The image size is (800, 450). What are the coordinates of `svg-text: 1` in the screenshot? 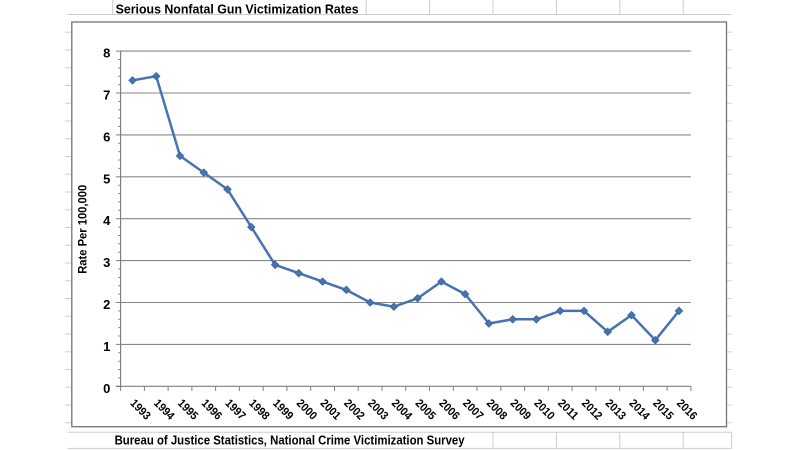 It's located at (106, 346).